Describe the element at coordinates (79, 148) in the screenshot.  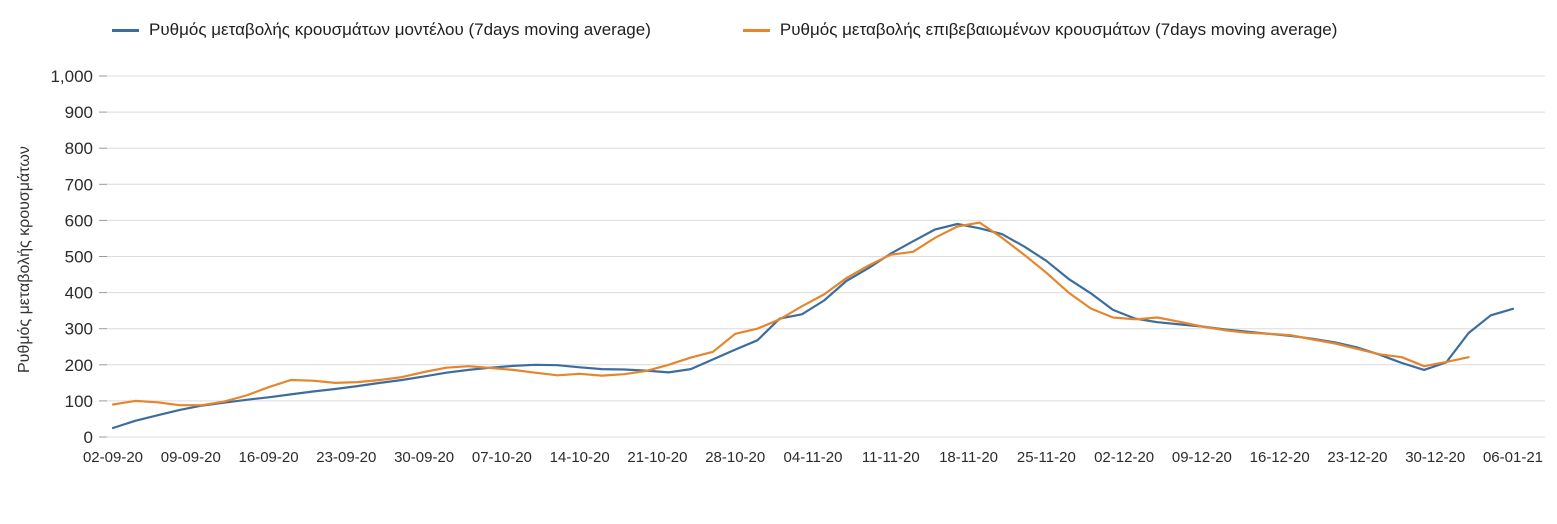
I see `y-tick-label: 800` at that location.